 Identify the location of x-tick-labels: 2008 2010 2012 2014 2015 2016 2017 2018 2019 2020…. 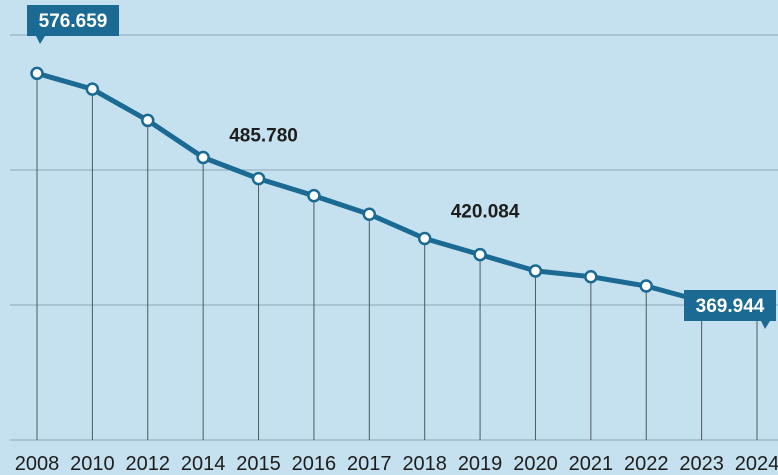
(396, 464).